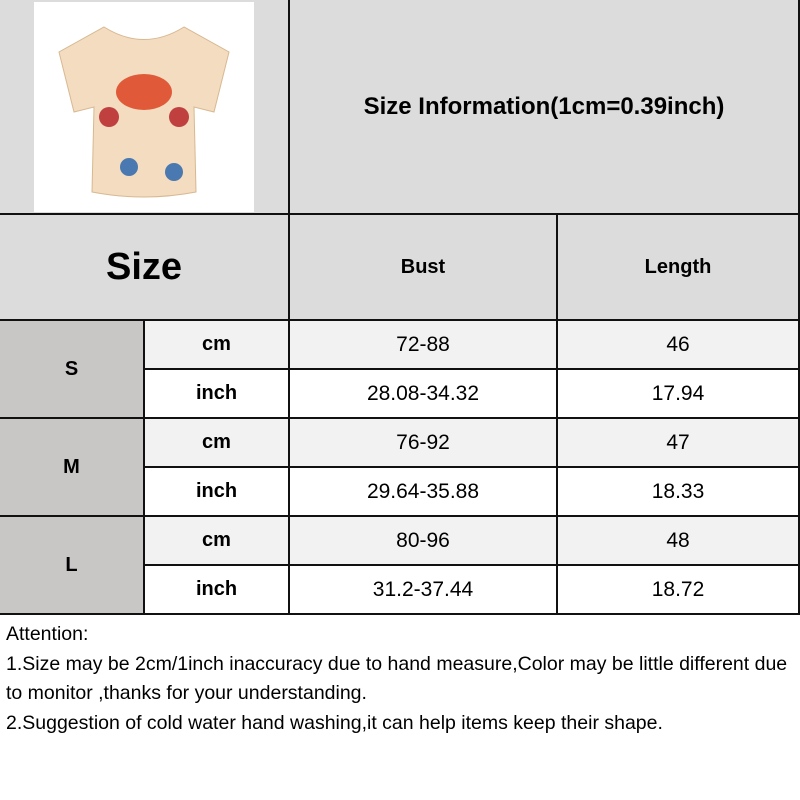  Describe the element at coordinates (424, 443) in the screenshot. I see `bust-value: 76-92` at that location.